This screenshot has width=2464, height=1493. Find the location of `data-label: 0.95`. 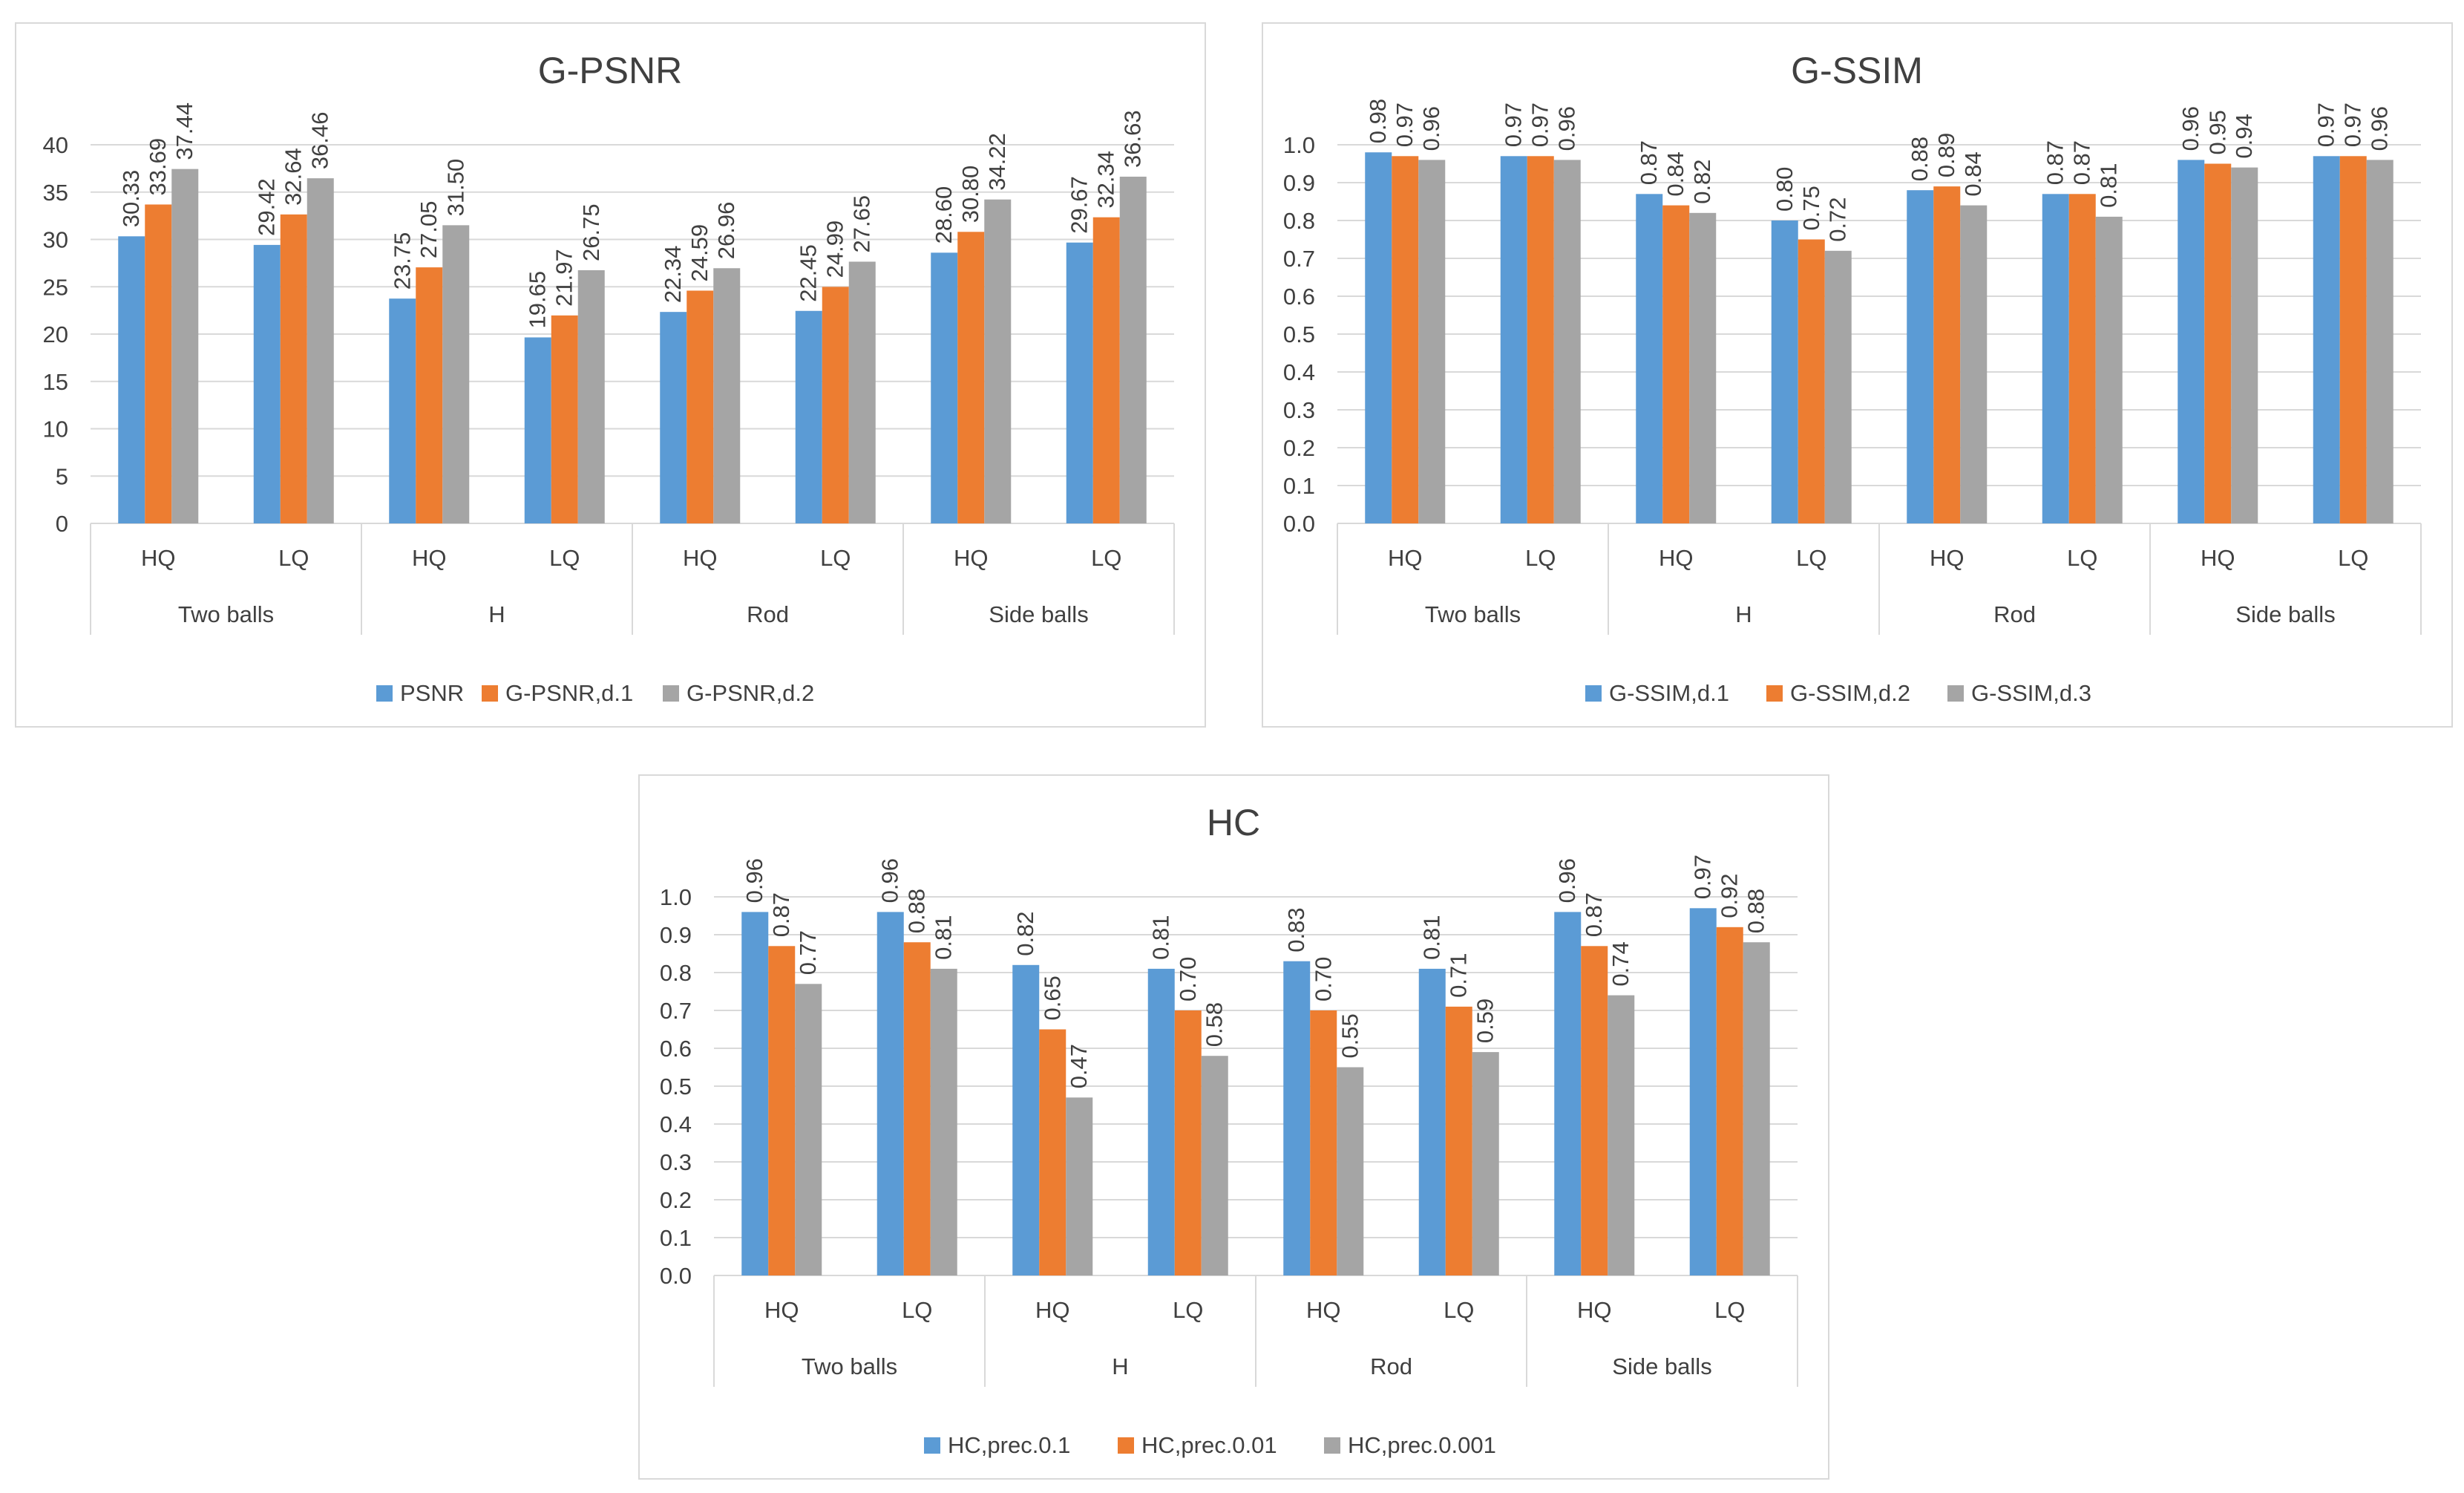

data-label: 0.95 is located at coordinates (2217, 132).